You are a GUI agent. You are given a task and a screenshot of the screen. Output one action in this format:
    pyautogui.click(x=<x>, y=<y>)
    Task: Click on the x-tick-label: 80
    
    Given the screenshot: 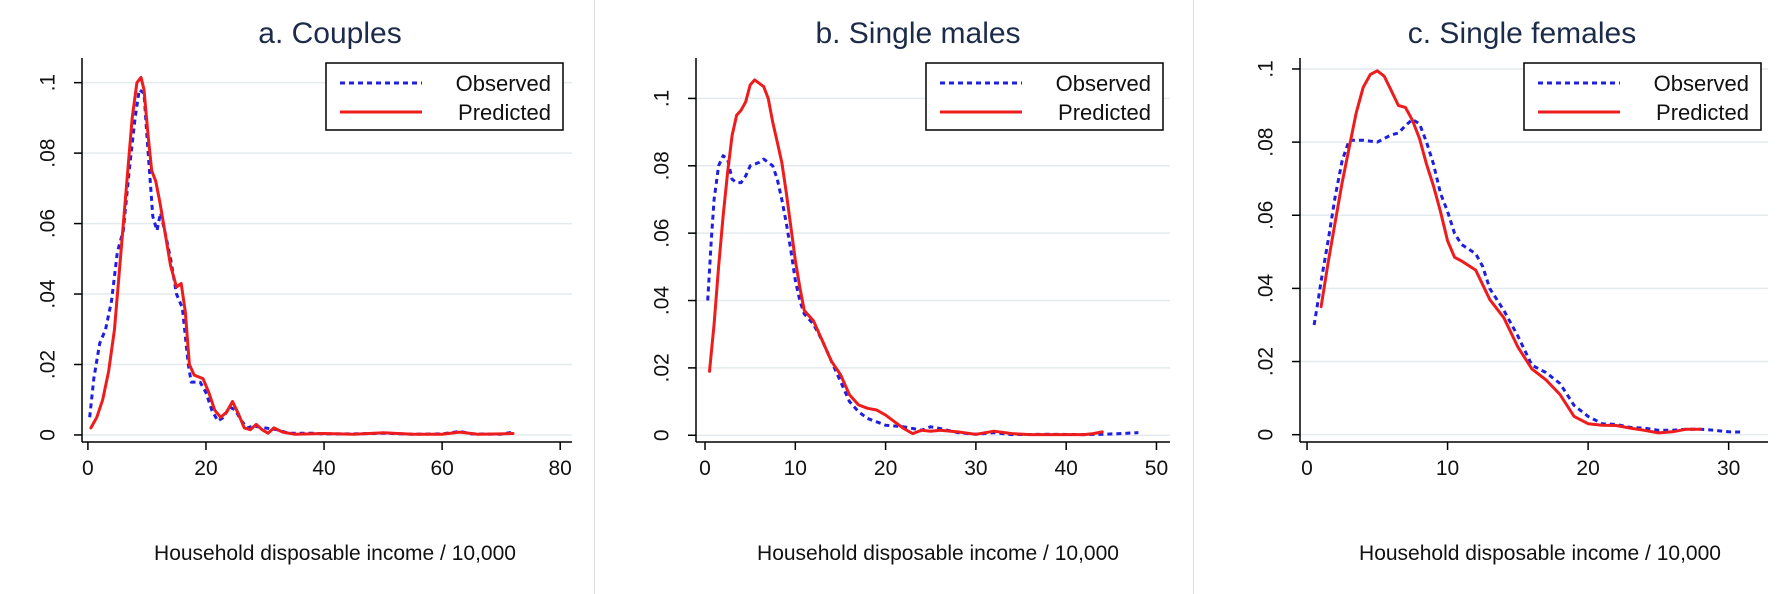 What is the action you would take?
    pyautogui.click(x=560, y=468)
    